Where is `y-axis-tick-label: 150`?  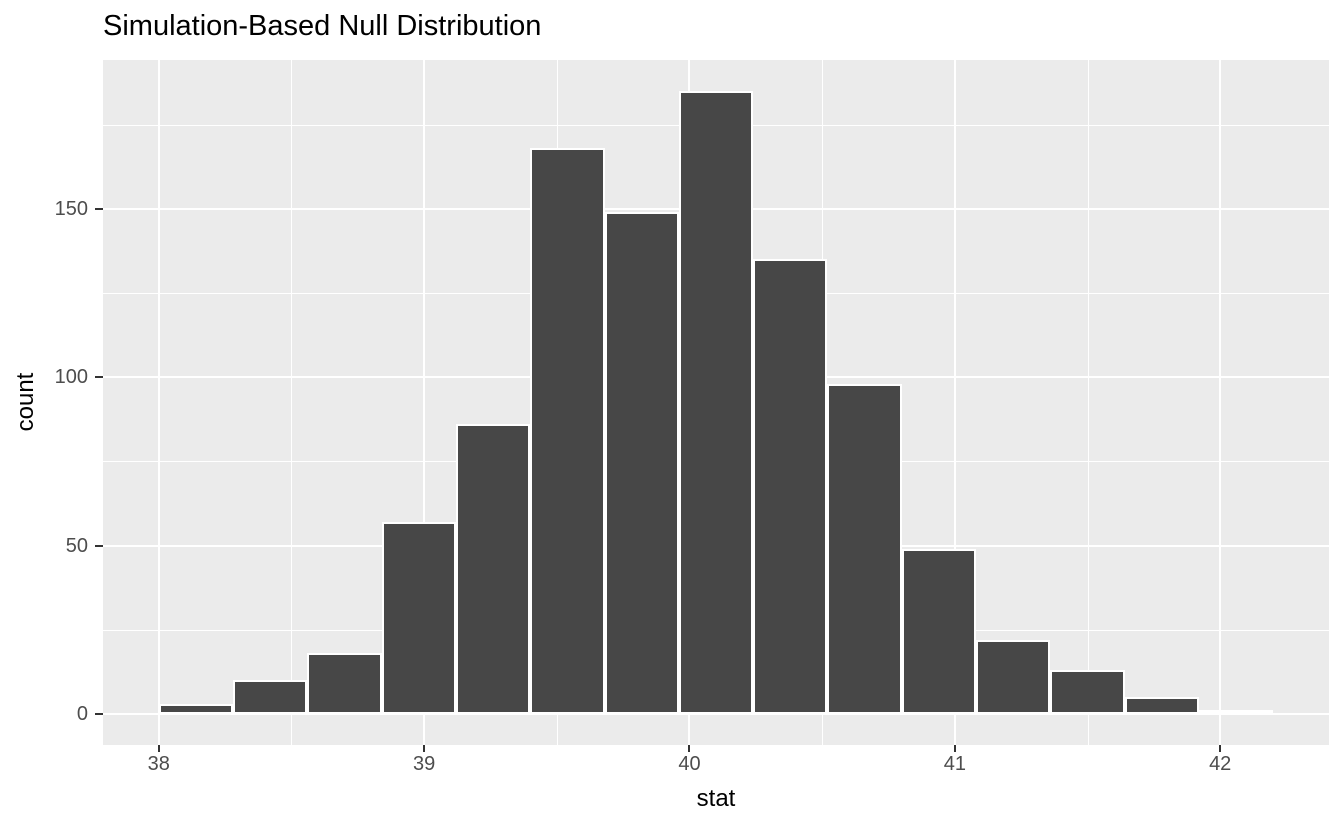 y-axis-tick-label: 150 is located at coordinates (71, 208).